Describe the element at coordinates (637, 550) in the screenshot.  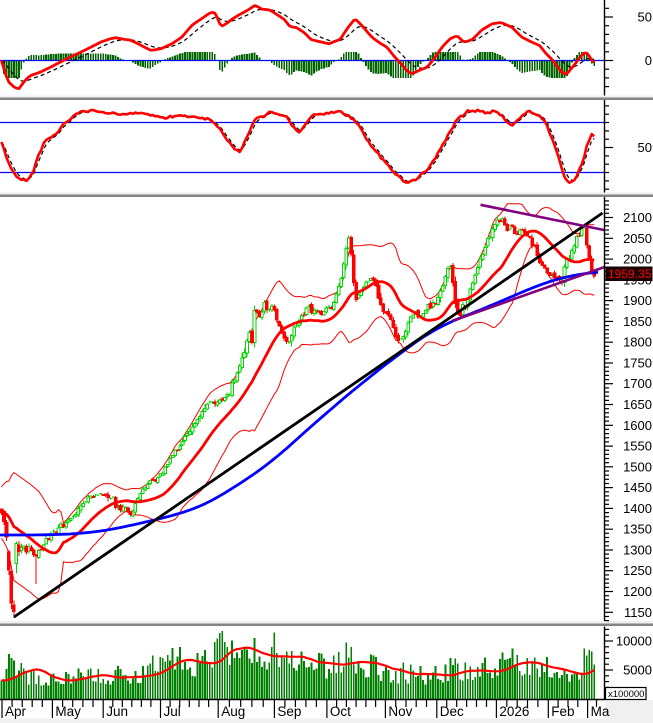
I see `svg-text: 1300` at that location.